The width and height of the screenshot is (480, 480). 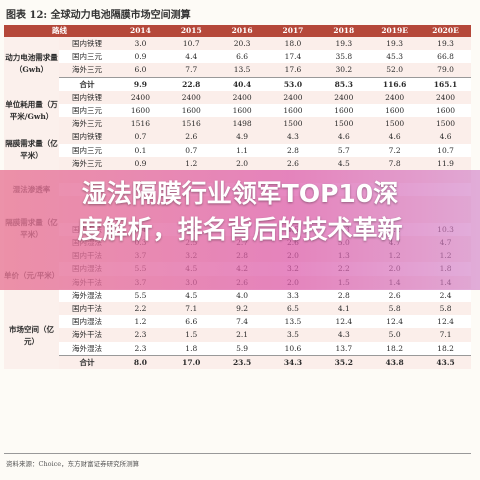 I want to click on value-cell: 35.8, so click(x=344, y=57).